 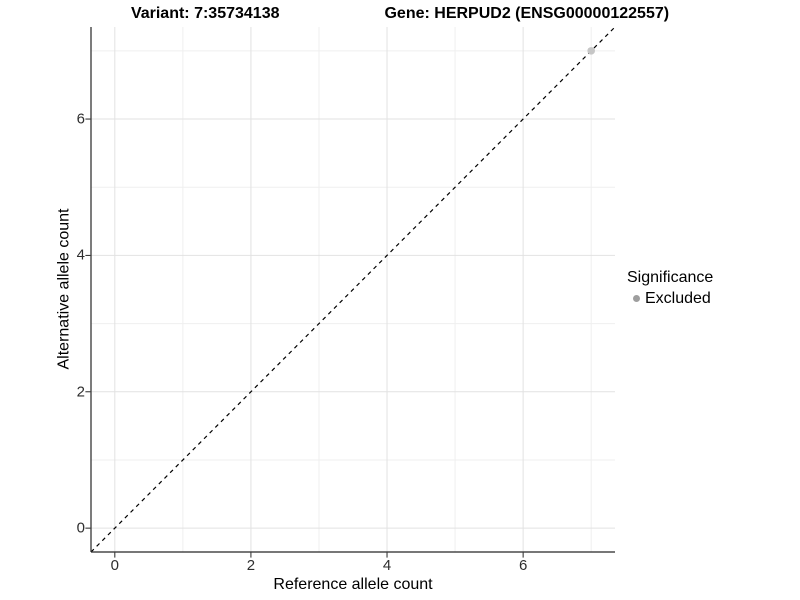 I want to click on y-tick-label: 0, so click(x=80, y=528).